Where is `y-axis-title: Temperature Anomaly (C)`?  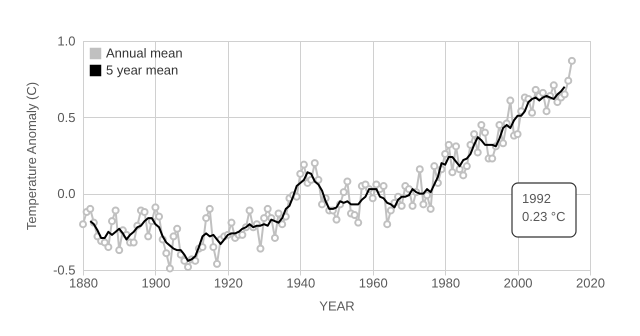
y-axis-title: Temperature Anomaly (C) is located at coordinates (32, 156).